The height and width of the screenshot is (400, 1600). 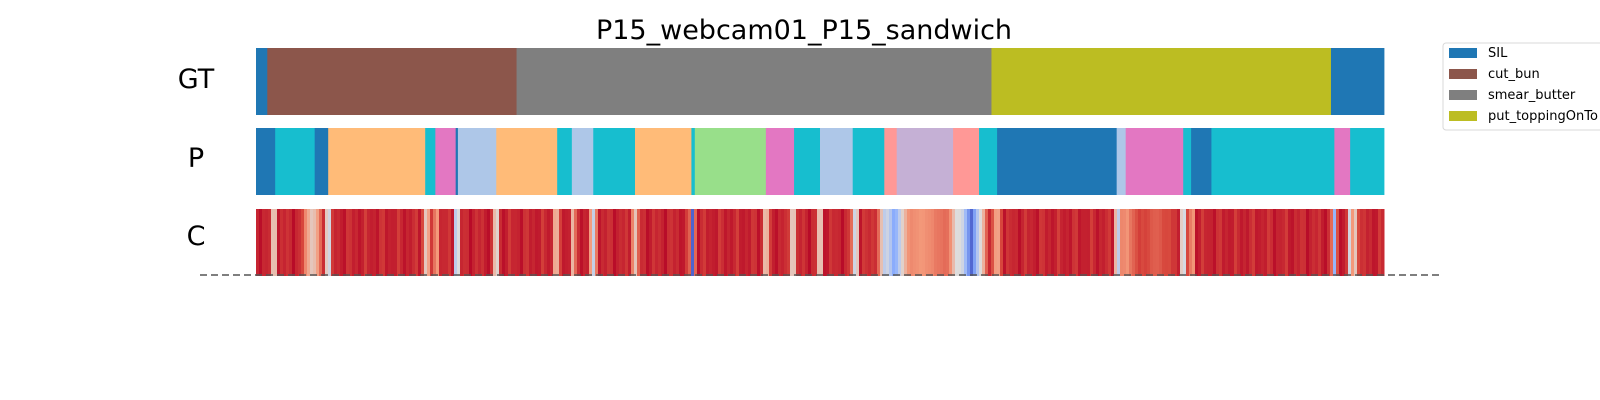 I want to click on legend-swatch-put-topping, so click(x=1463, y=116).